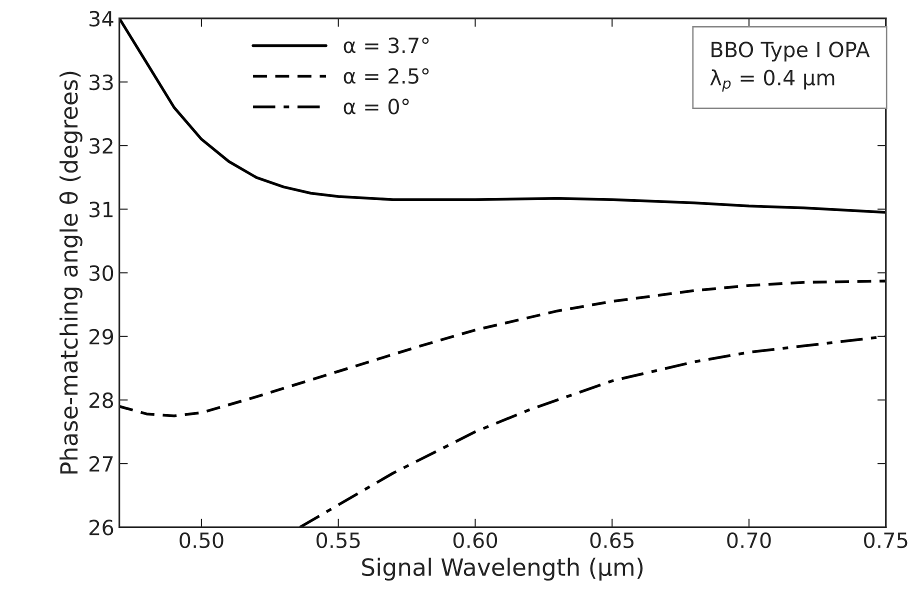 Image resolution: width=918 pixels, height=613 pixels. What do you see at coordinates (376, 106) in the screenshot?
I see `legend-label: α = 0°` at bounding box center [376, 106].